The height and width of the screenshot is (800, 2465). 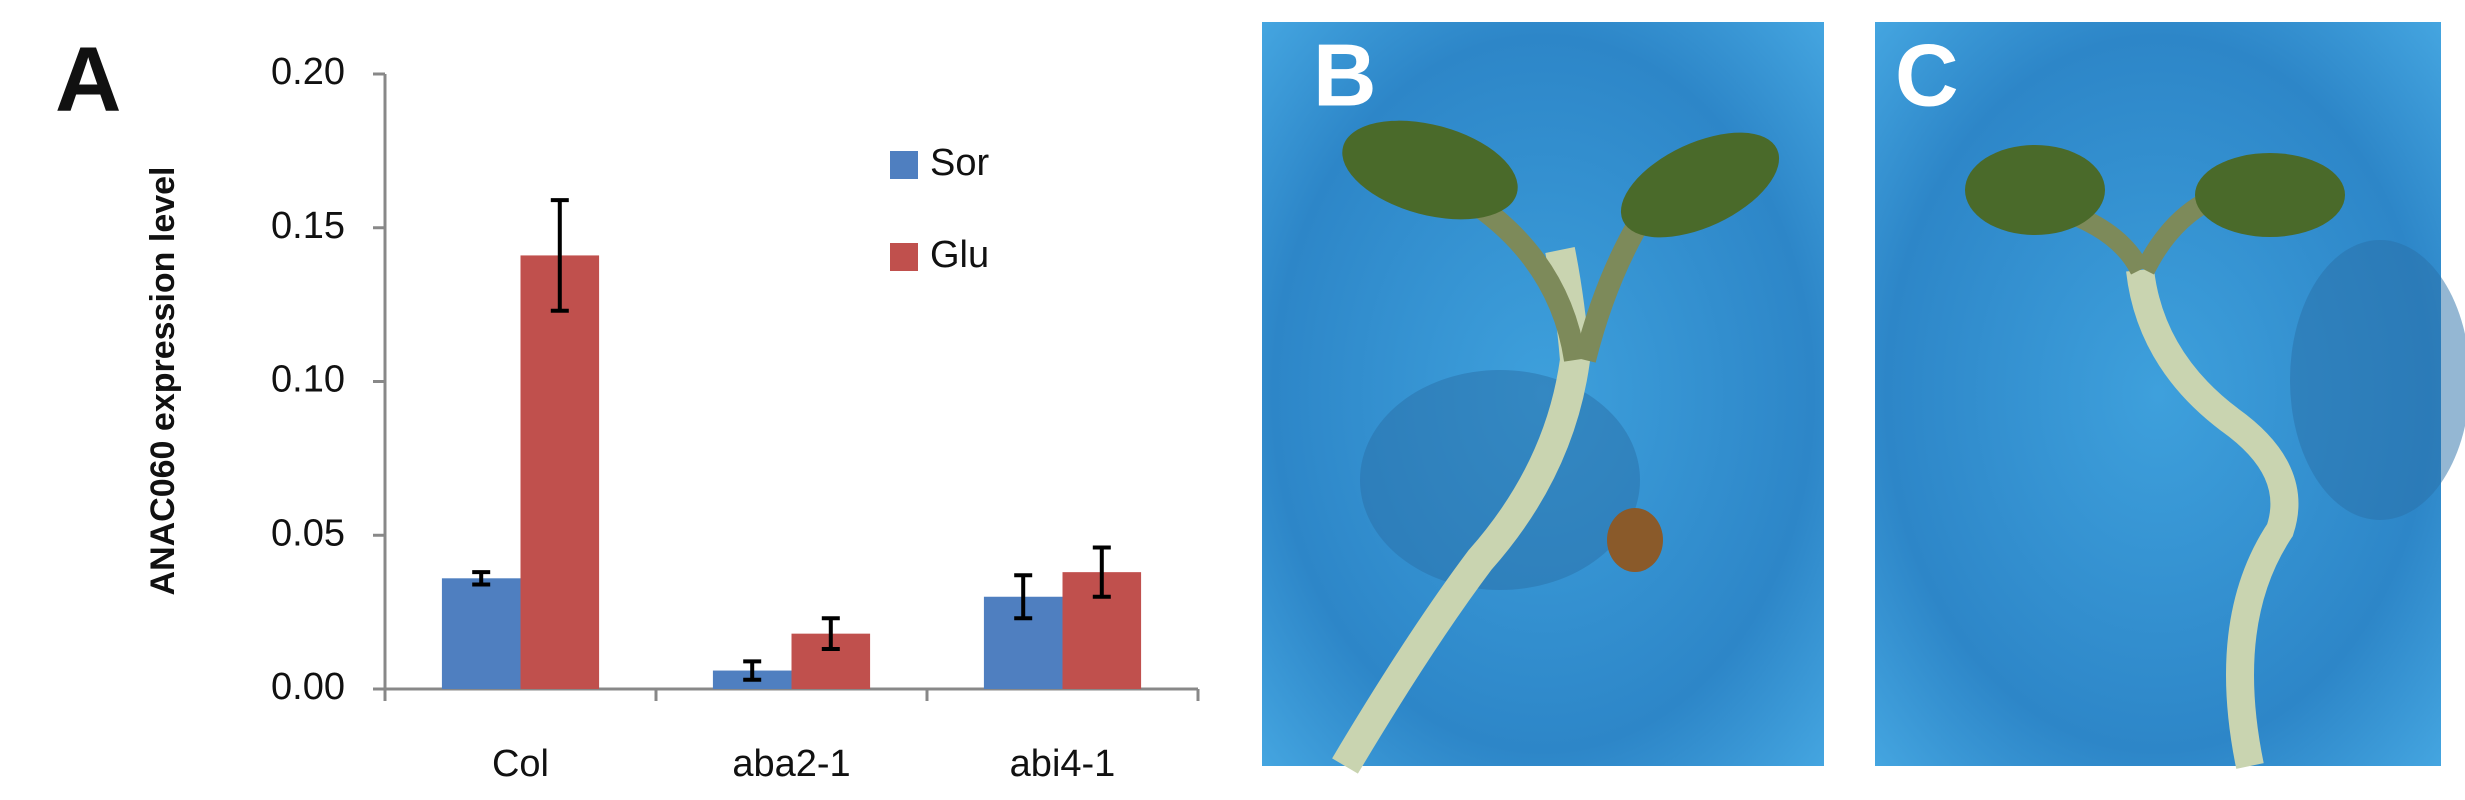 What do you see at coordinates (959, 255) in the screenshot?
I see `legend-label: Glu` at bounding box center [959, 255].